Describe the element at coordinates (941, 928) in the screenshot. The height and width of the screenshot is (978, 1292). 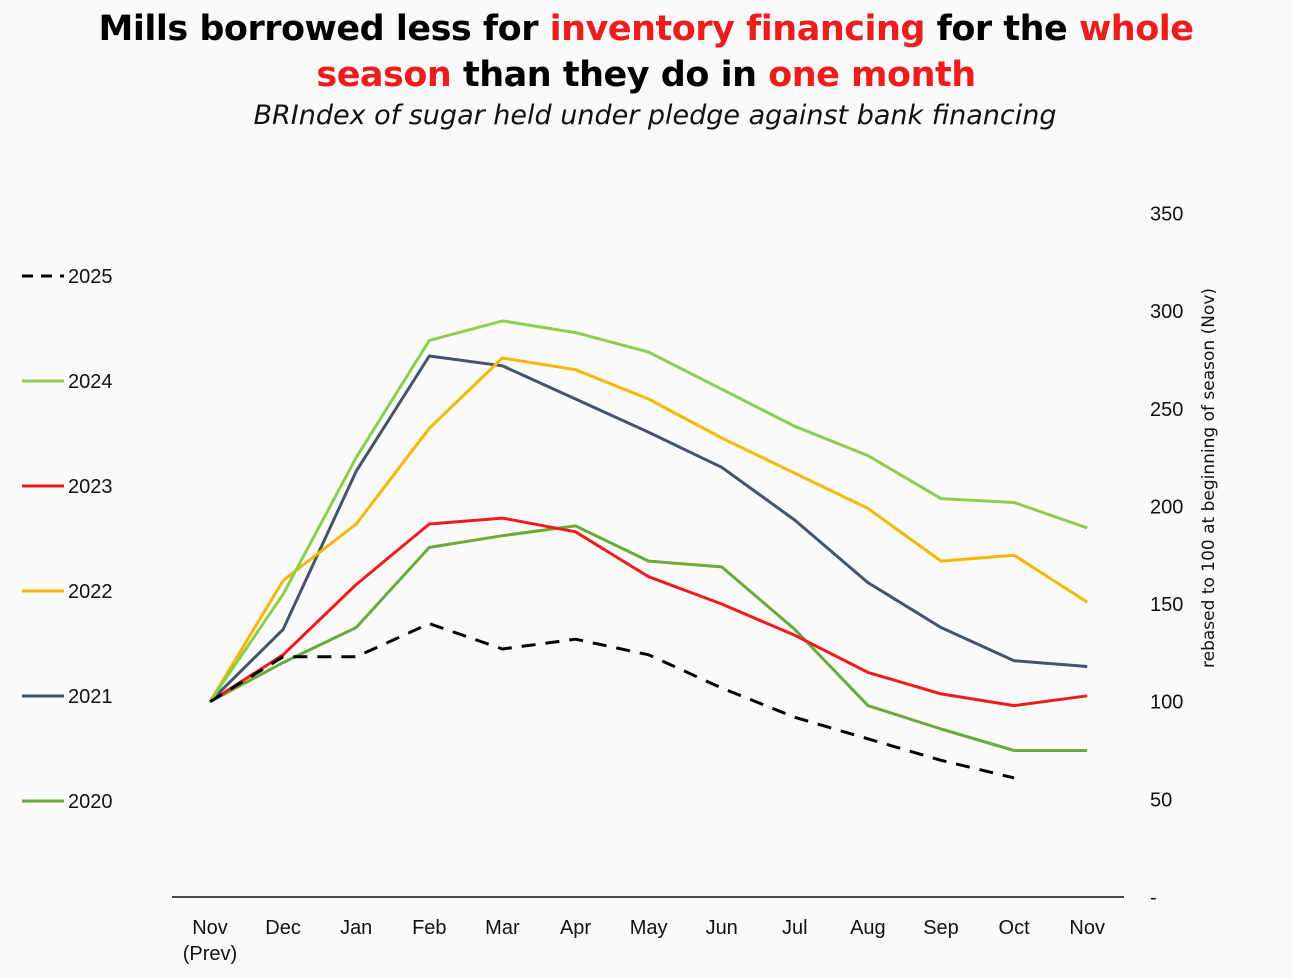
I see `x-tick-label: Sep` at that location.